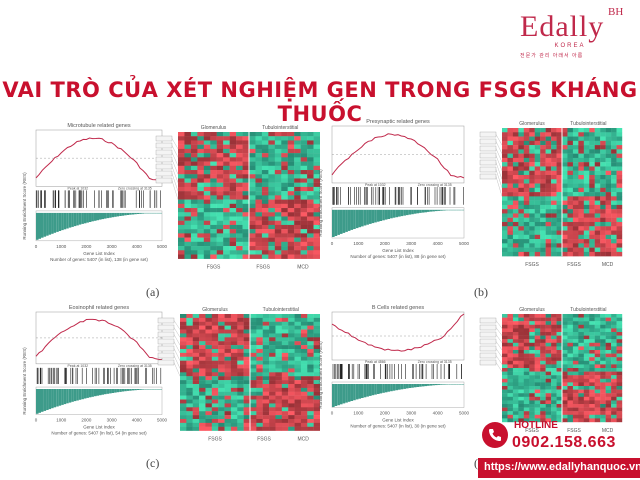 Image resolution: width=640 pixels, height=480 pixels. What do you see at coordinates (564, 442) in the screenshot?
I see `hotline-number: 0902.158.663` at bounding box center [564, 442].